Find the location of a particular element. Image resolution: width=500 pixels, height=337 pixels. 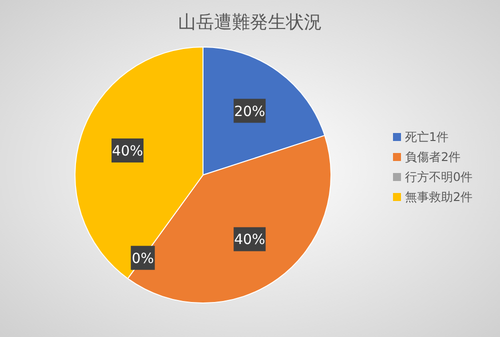

data-label: 20% is located at coordinates (250, 112).